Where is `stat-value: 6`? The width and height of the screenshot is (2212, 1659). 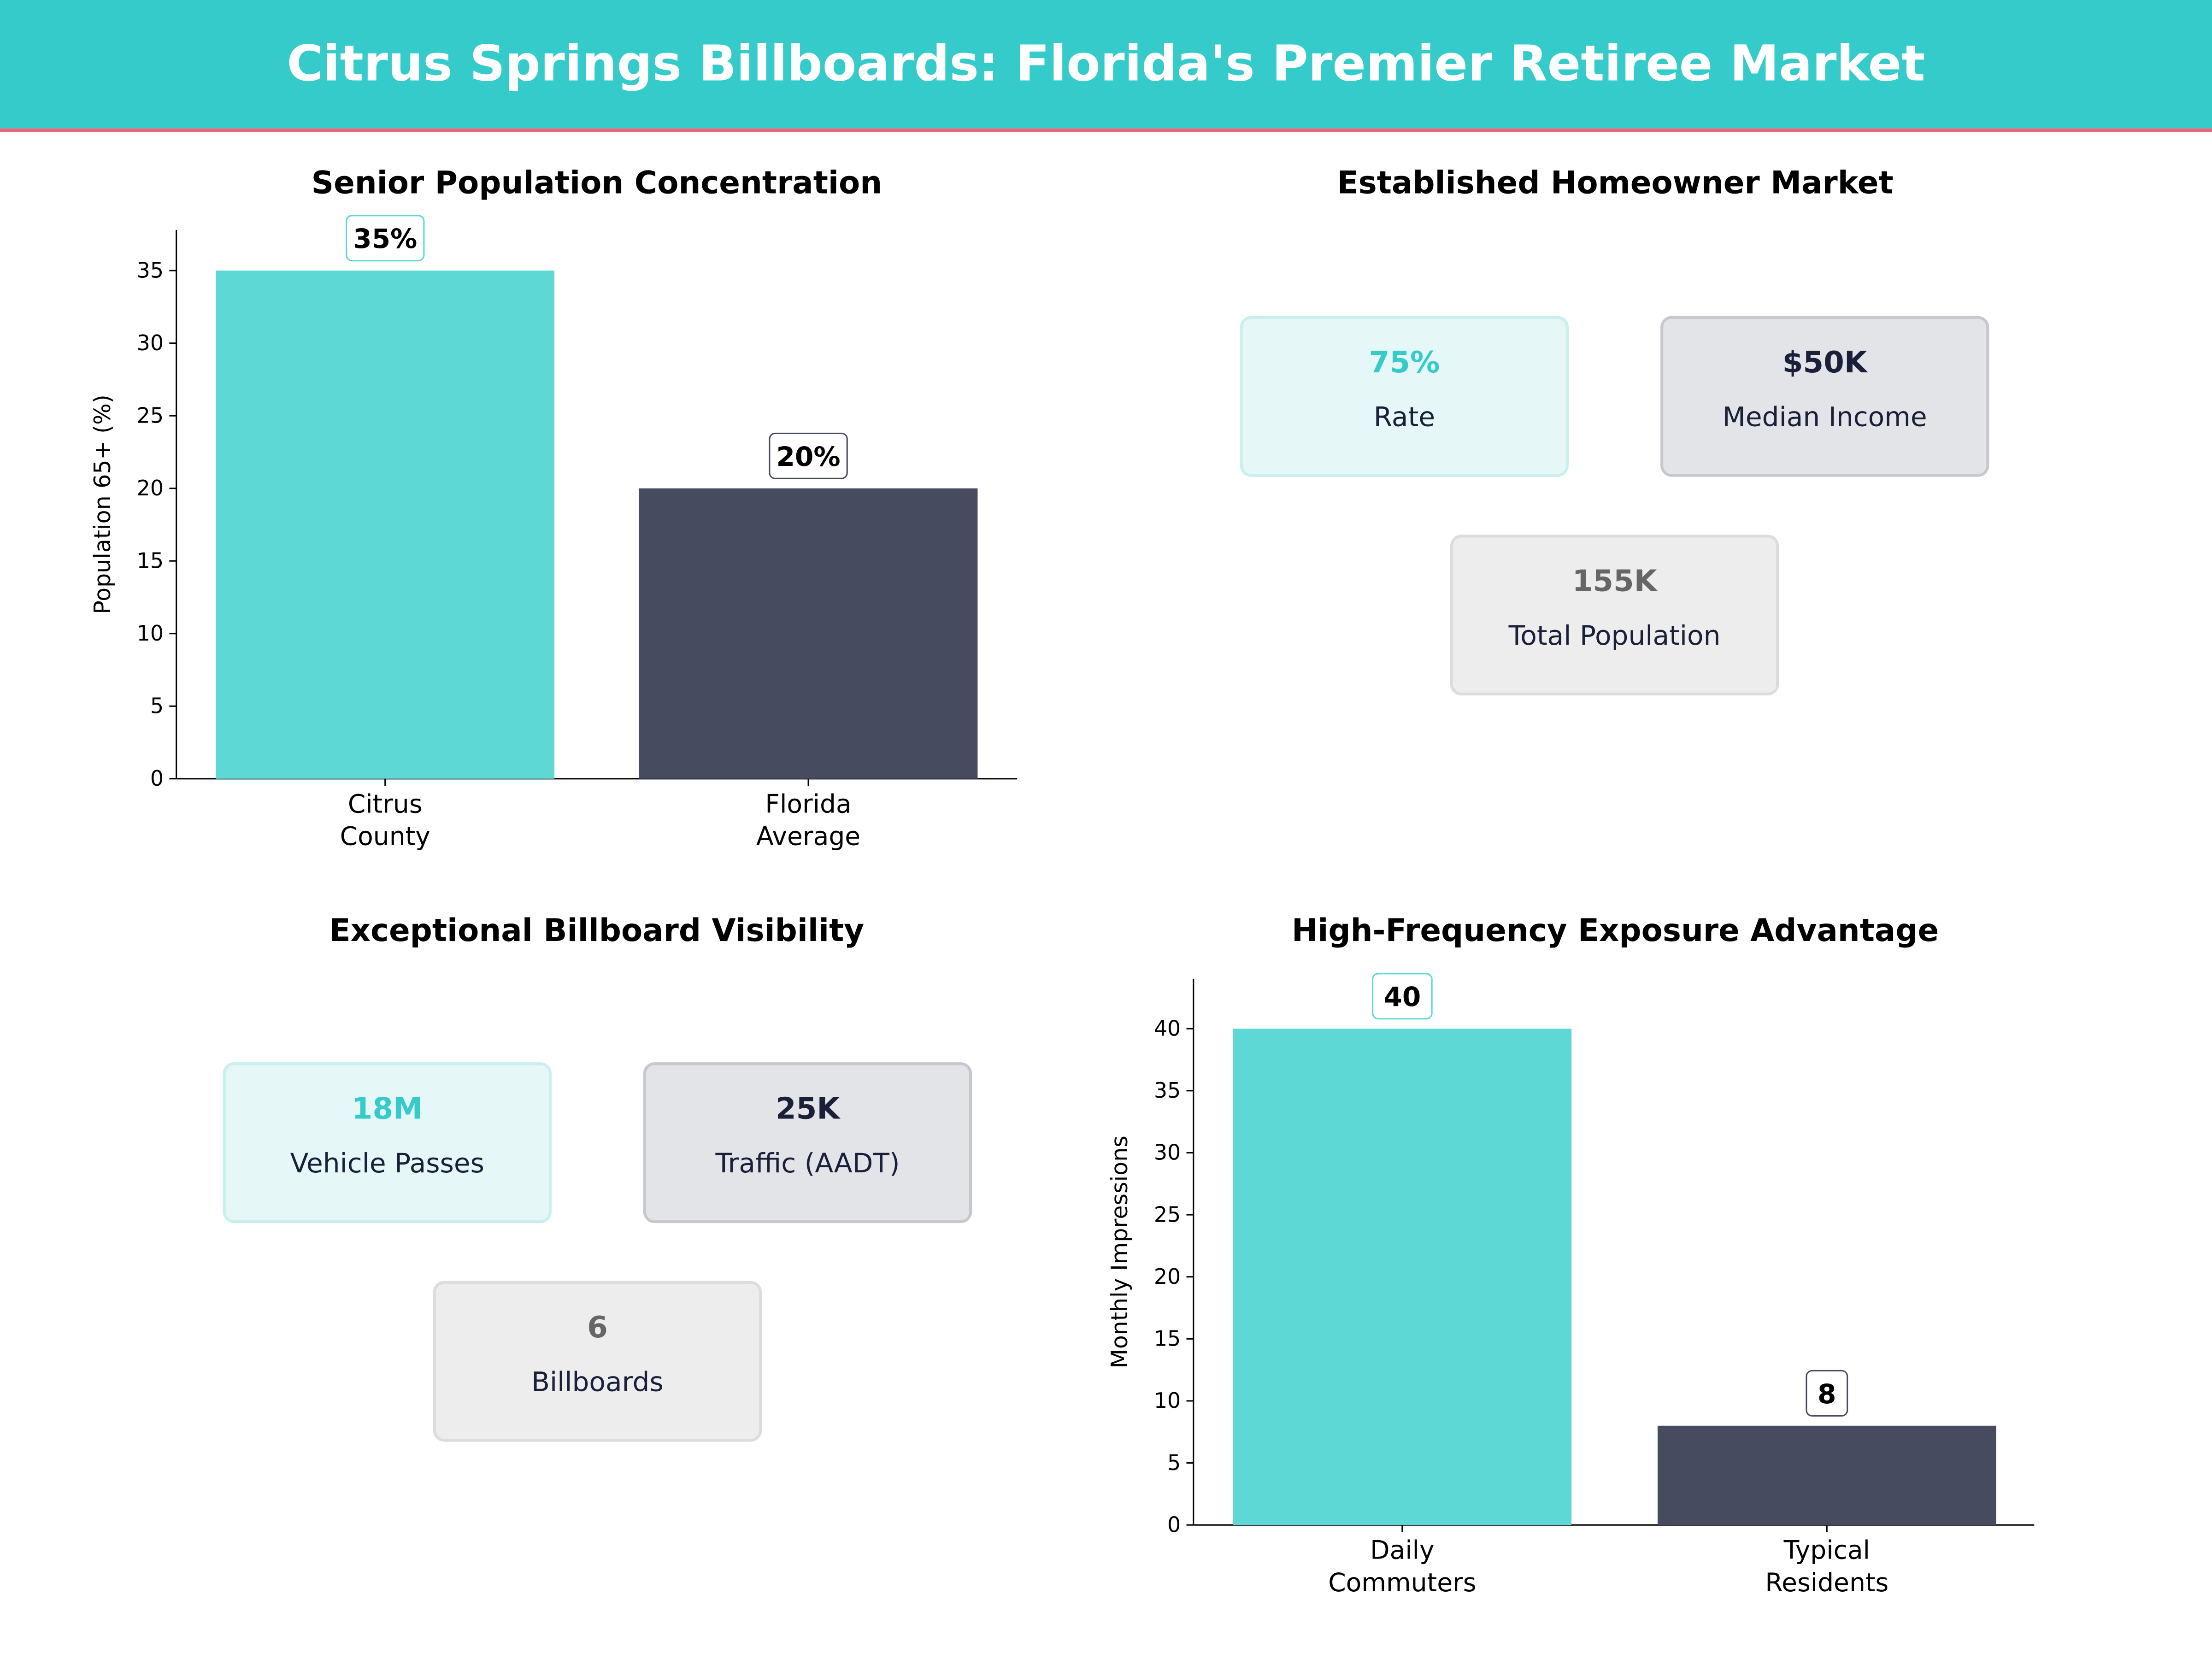 stat-value: 6 is located at coordinates (597, 1327).